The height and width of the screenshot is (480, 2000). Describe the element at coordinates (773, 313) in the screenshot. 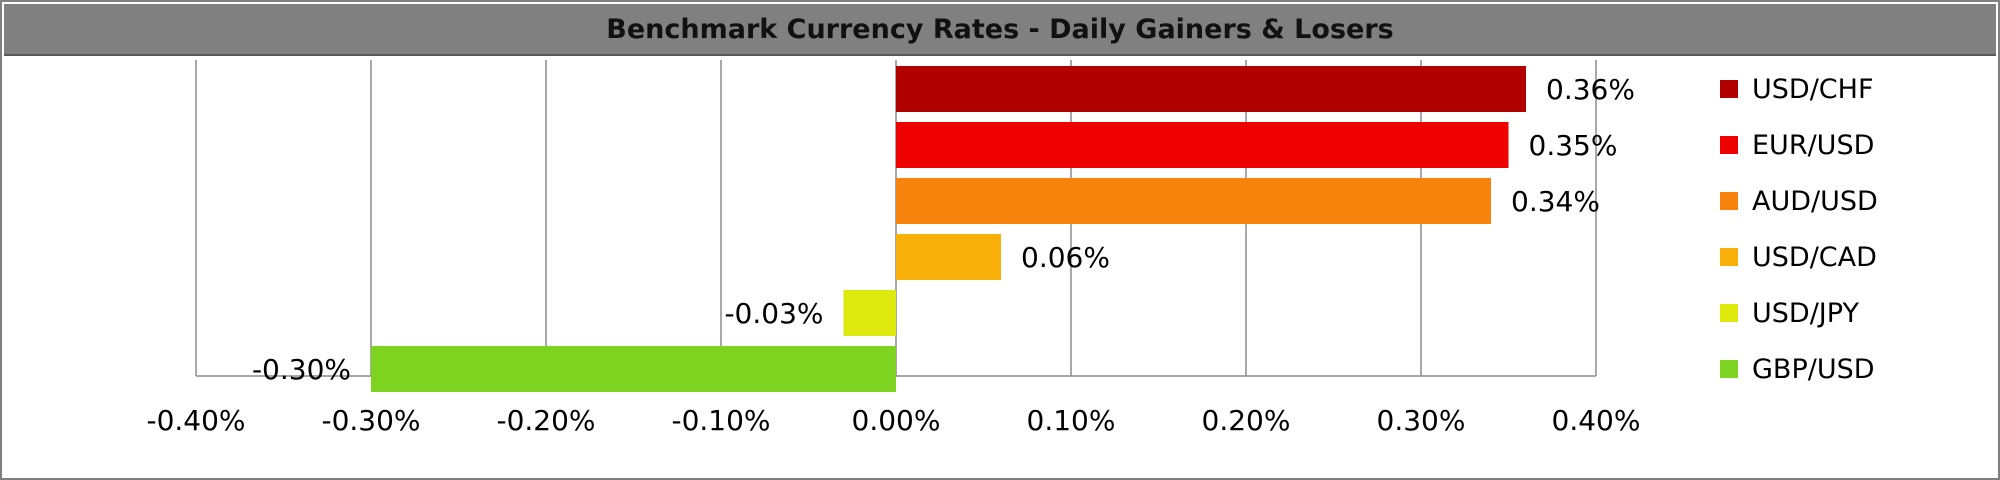

I see `data-label: -0.03%` at that location.